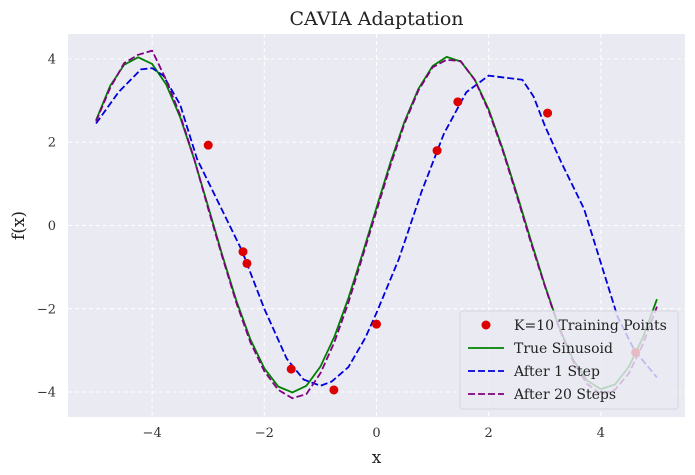 The image size is (695, 475). I want to click on y-axis-label: f(x), so click(19, 225).